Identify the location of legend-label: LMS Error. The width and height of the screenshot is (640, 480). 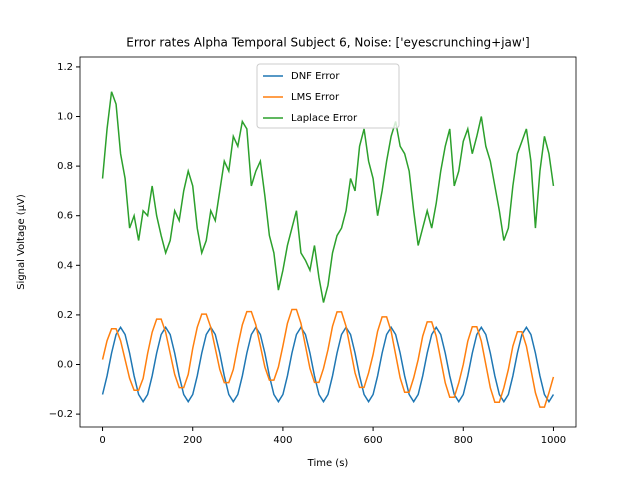
(315, 97).